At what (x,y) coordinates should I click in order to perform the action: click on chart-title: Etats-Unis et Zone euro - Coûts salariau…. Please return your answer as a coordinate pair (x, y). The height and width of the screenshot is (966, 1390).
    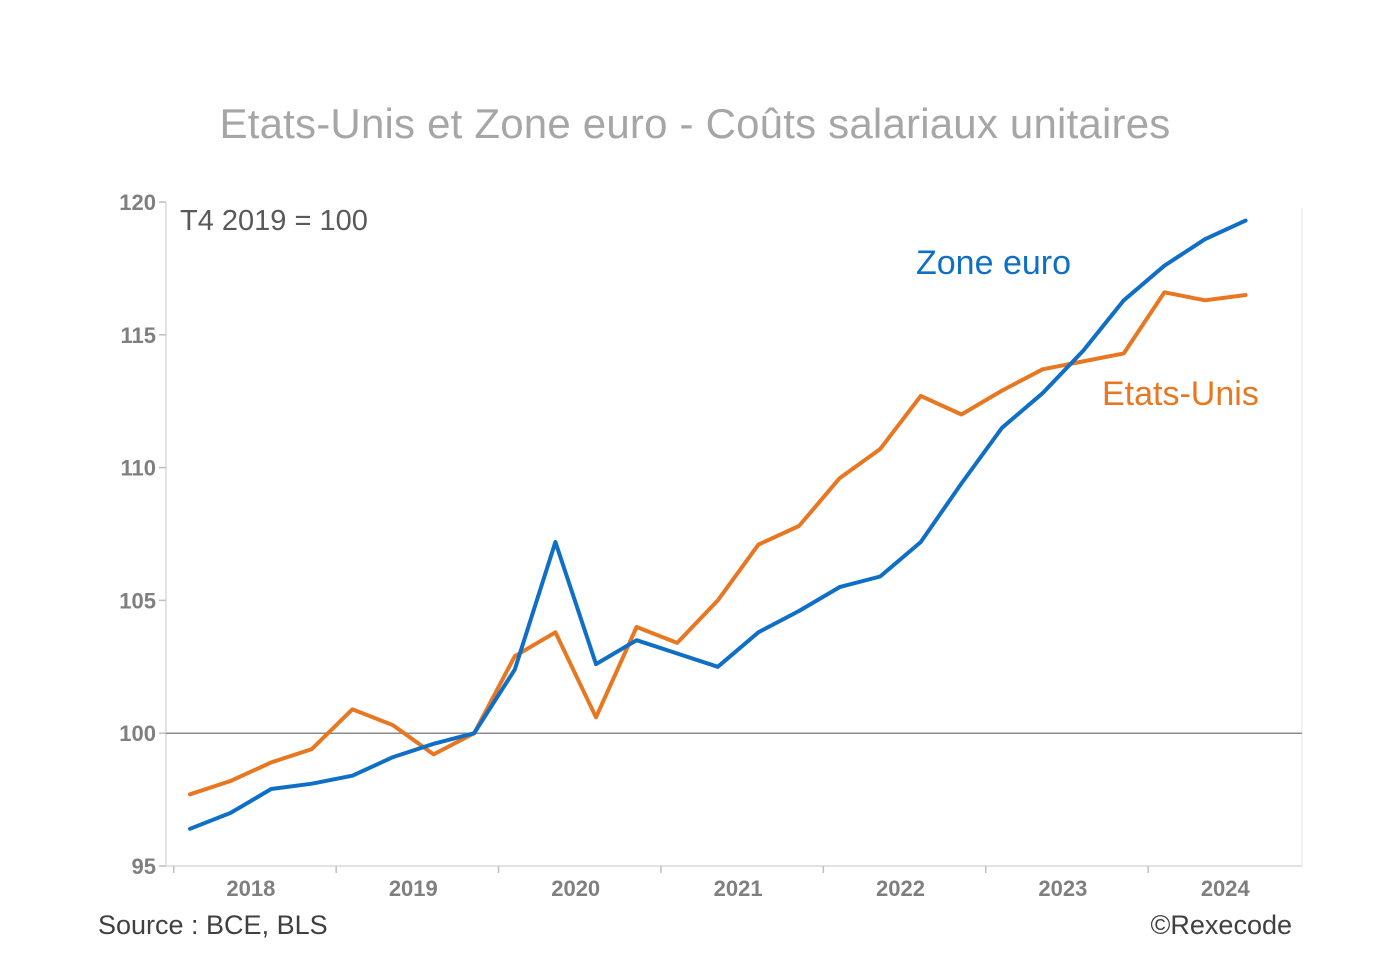
    Looking at the image, I should click on (695, 123).